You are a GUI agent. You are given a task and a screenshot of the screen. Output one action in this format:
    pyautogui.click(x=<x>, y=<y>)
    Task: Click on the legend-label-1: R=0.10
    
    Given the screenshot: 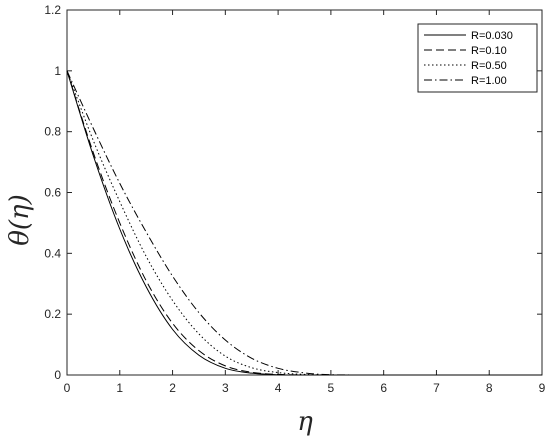 What is the action you would take?
    pyautogui.click(x=489, y=51)
    